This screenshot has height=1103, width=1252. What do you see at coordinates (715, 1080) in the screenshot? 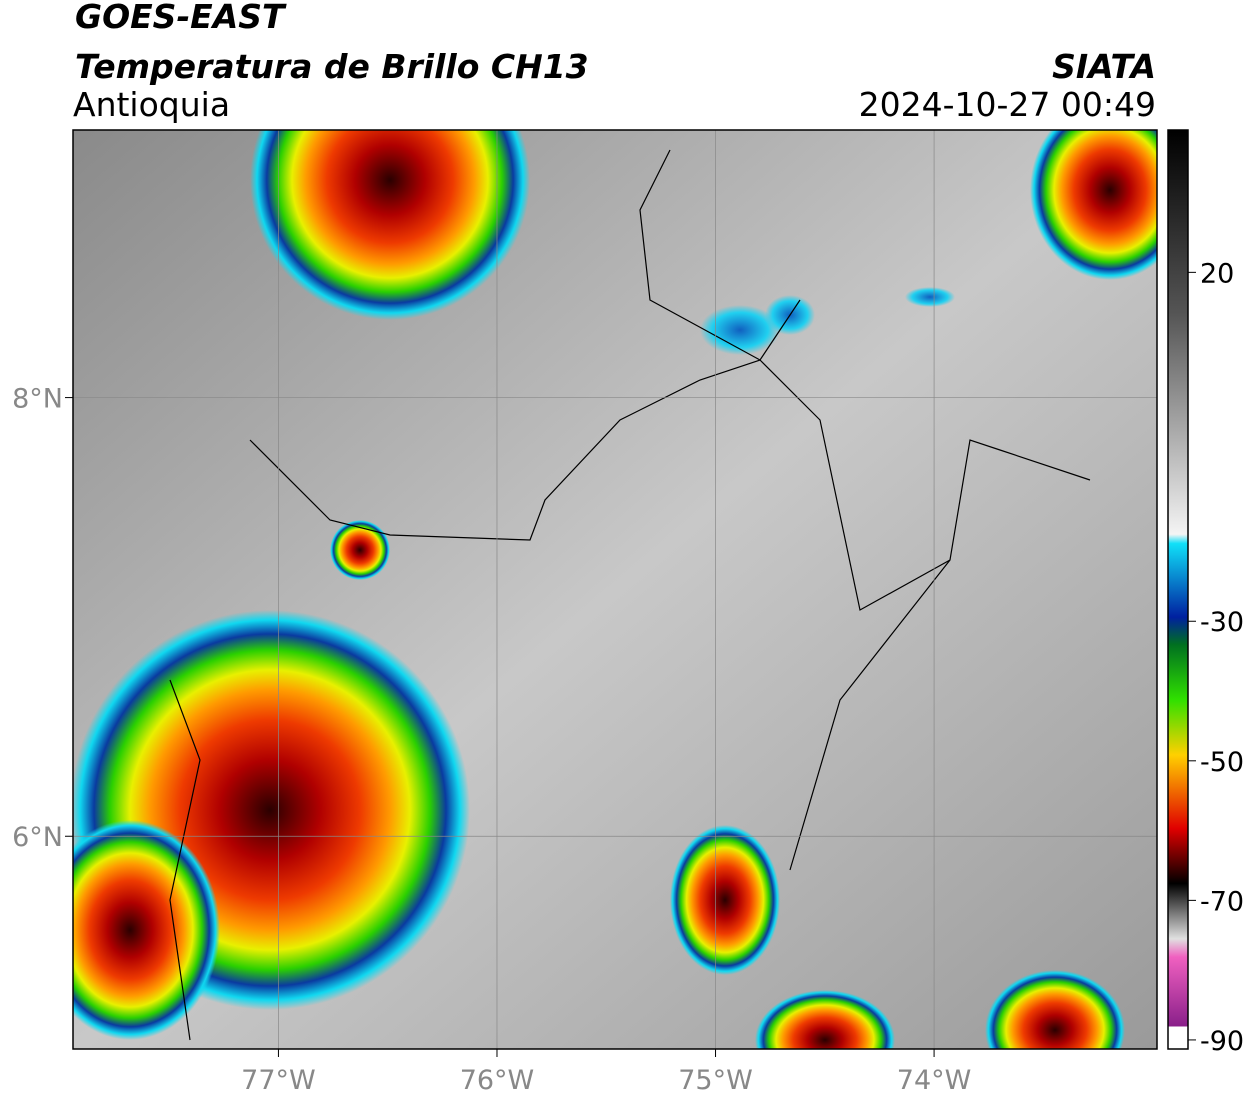
I see `x-tick-label: 75°W` at bounding box center [715, 1080].